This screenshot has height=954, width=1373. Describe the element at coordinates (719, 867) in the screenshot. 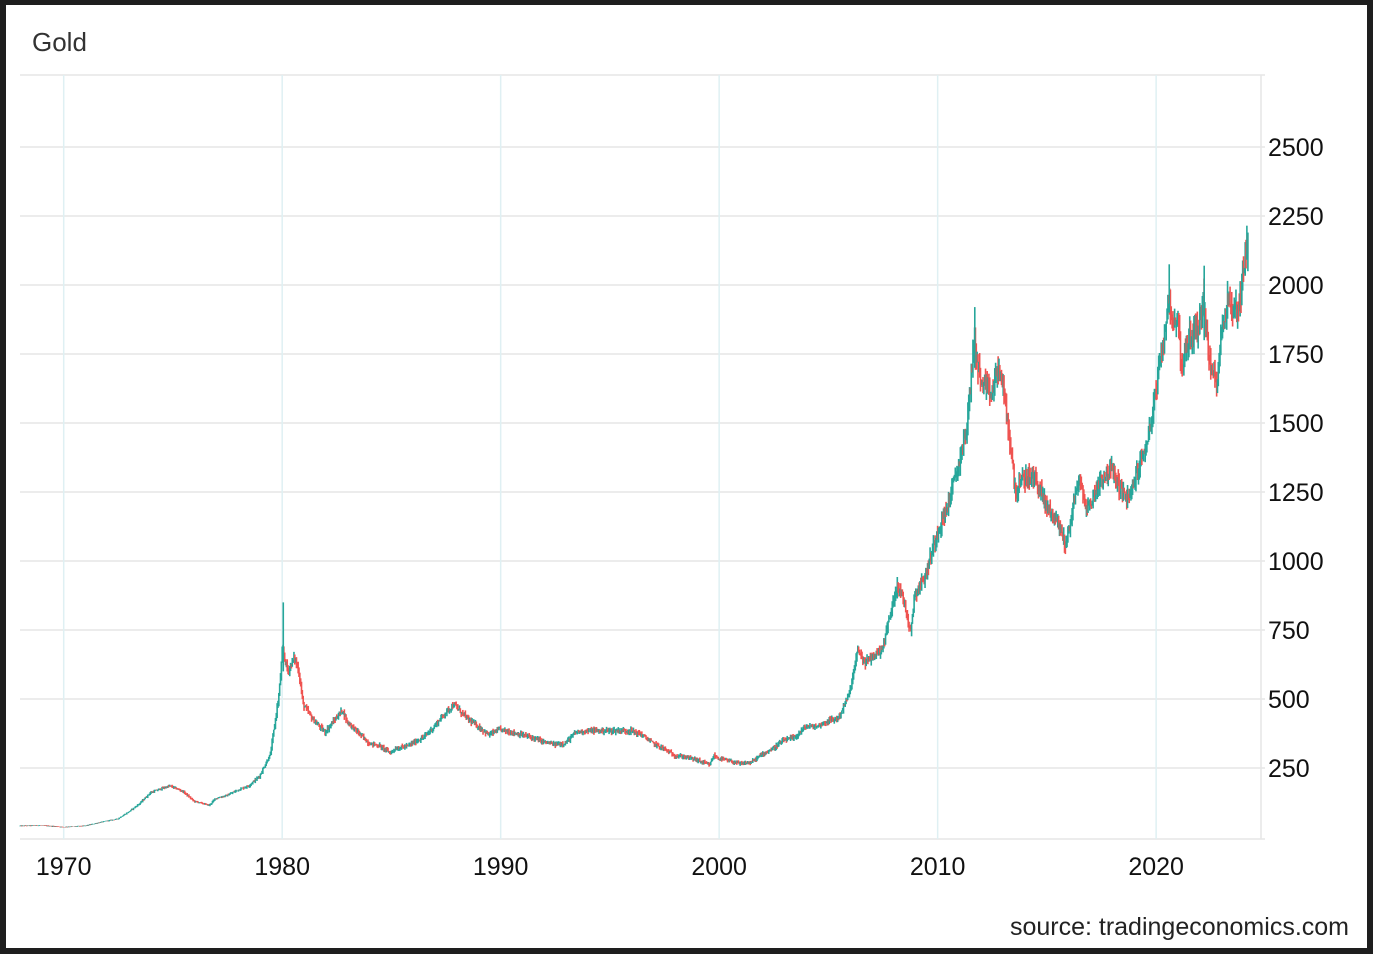

I see `x-tick-label: 2000` at that location.